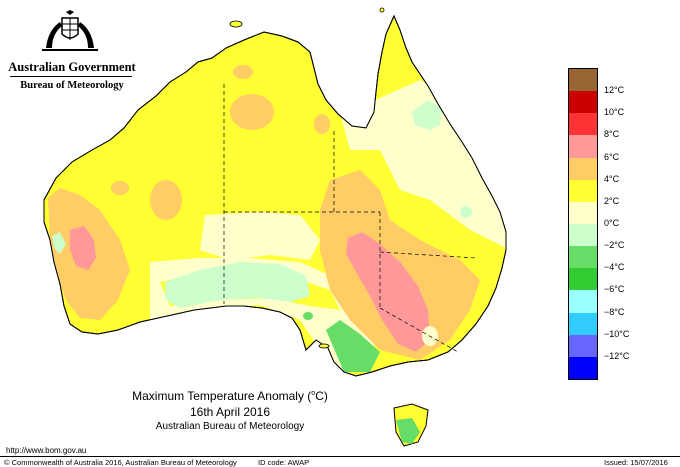 Image resolution: width=680 pixels, height=467 pixels. Describe the element at coordinates (70, 30) in the screenshot. I see `coat-of-arms-icon` at that location.